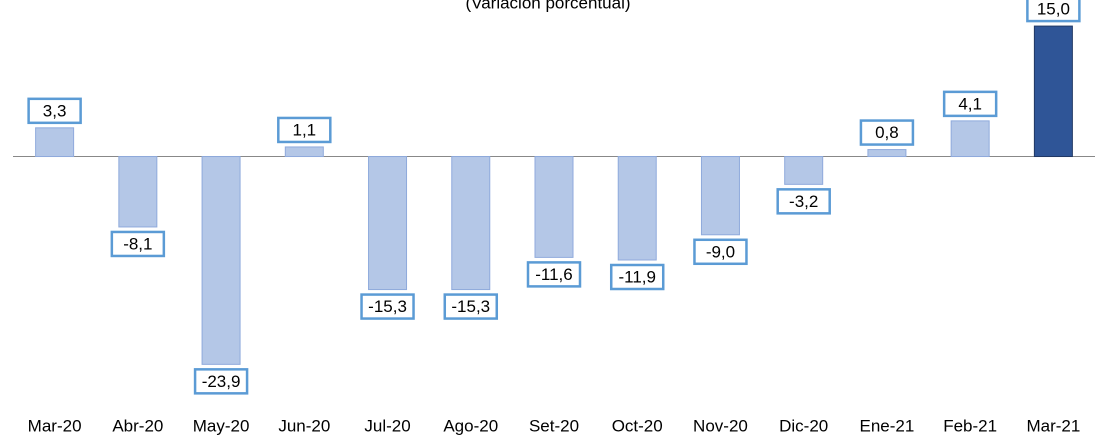 This screenshot has height=436, width=1095. Describe the element at coordinates (554, 425) in the screenshot. I see `x-tick-label: Set-20` at that location.